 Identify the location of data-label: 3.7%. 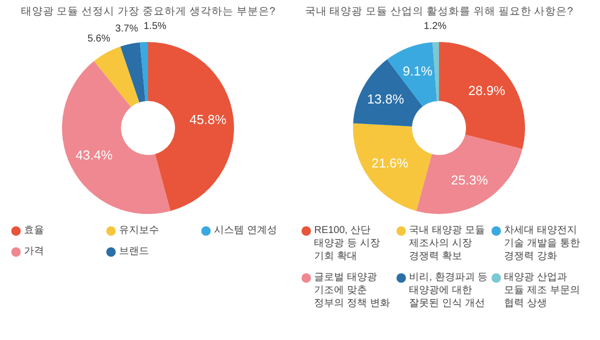
(126, 28).